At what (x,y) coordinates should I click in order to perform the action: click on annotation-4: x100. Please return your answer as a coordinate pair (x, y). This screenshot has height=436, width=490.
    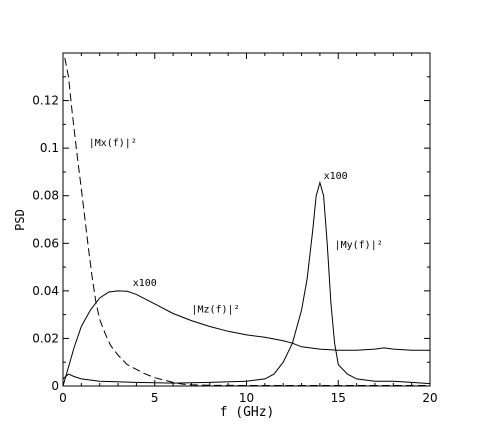
    Looking at the image, I should click on (336, 176).